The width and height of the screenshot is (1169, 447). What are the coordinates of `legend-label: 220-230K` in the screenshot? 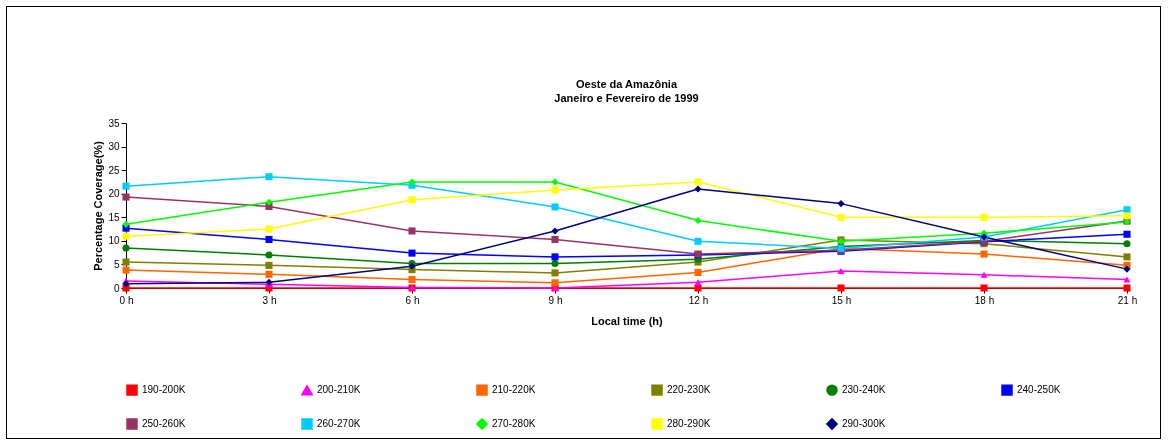 It's located at (689, 390).